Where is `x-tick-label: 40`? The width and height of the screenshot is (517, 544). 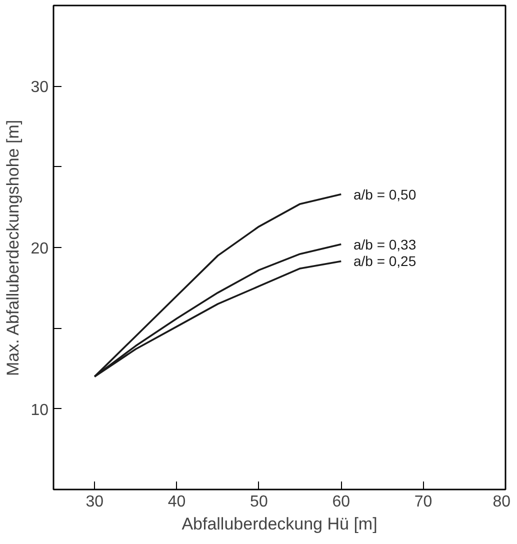
x-tick-label: 40 is located at coordinates (177, 502).